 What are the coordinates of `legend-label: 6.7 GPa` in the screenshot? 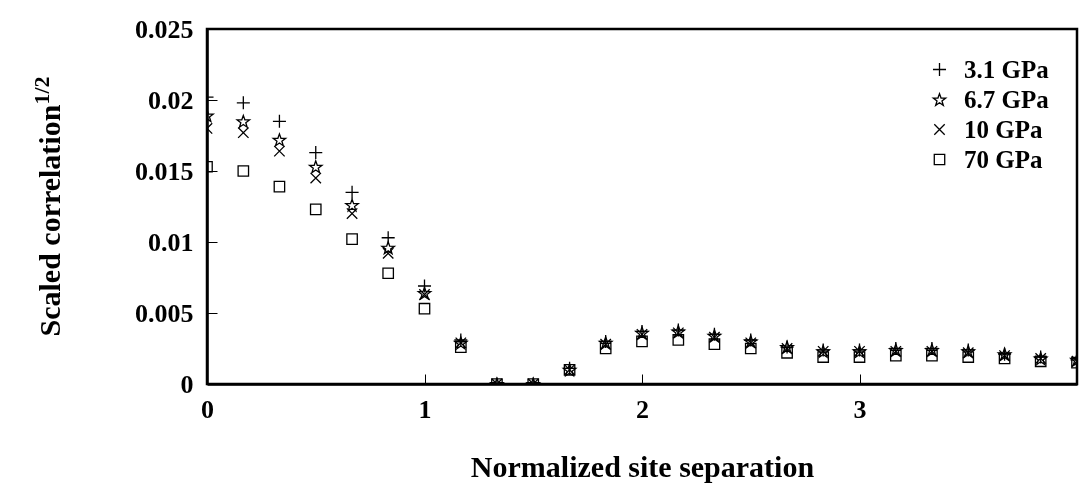 It's located at (1007, 99).